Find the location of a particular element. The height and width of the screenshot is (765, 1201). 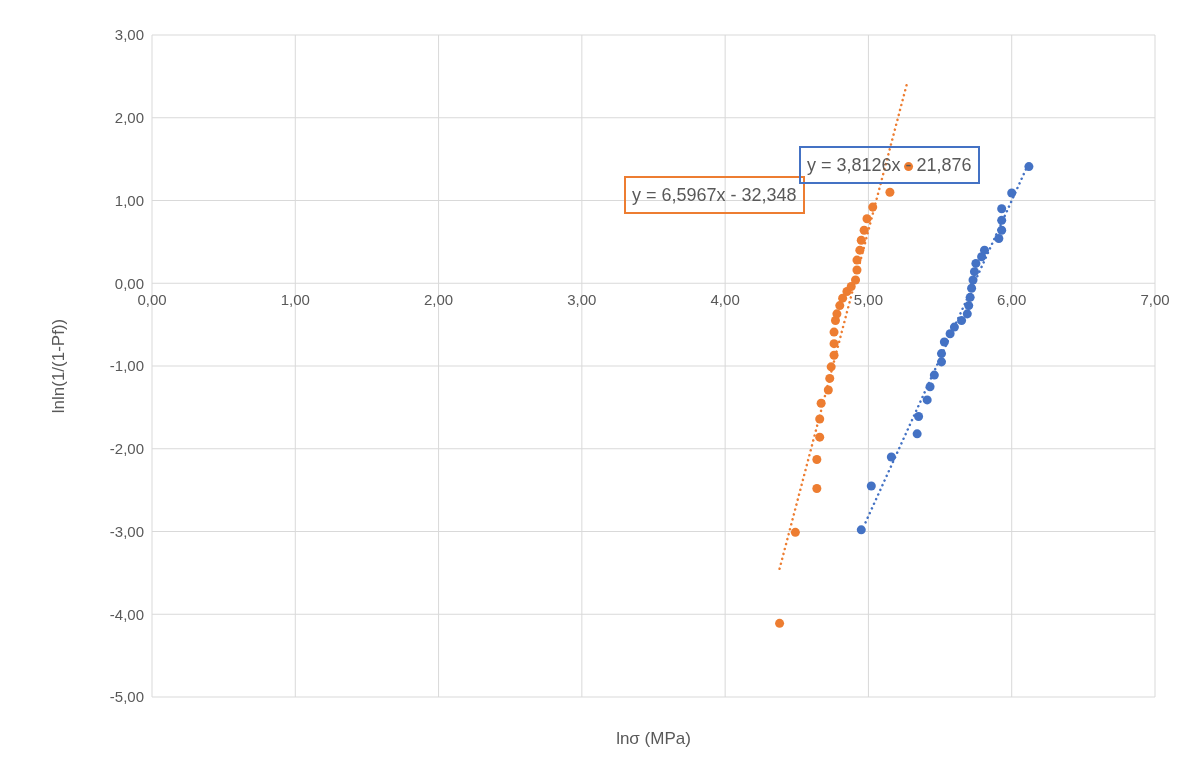

y-tick-label: 1,00 is located at coordinates (129, 200).